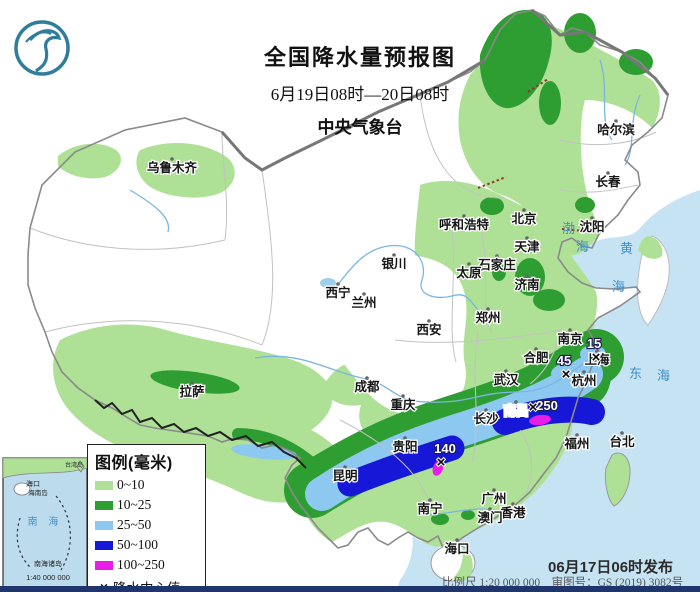 This screenshot has height=592, width=700. Describe the element at coordinates (42, 48) in the screenshot. I see `cma-logo` at that location.